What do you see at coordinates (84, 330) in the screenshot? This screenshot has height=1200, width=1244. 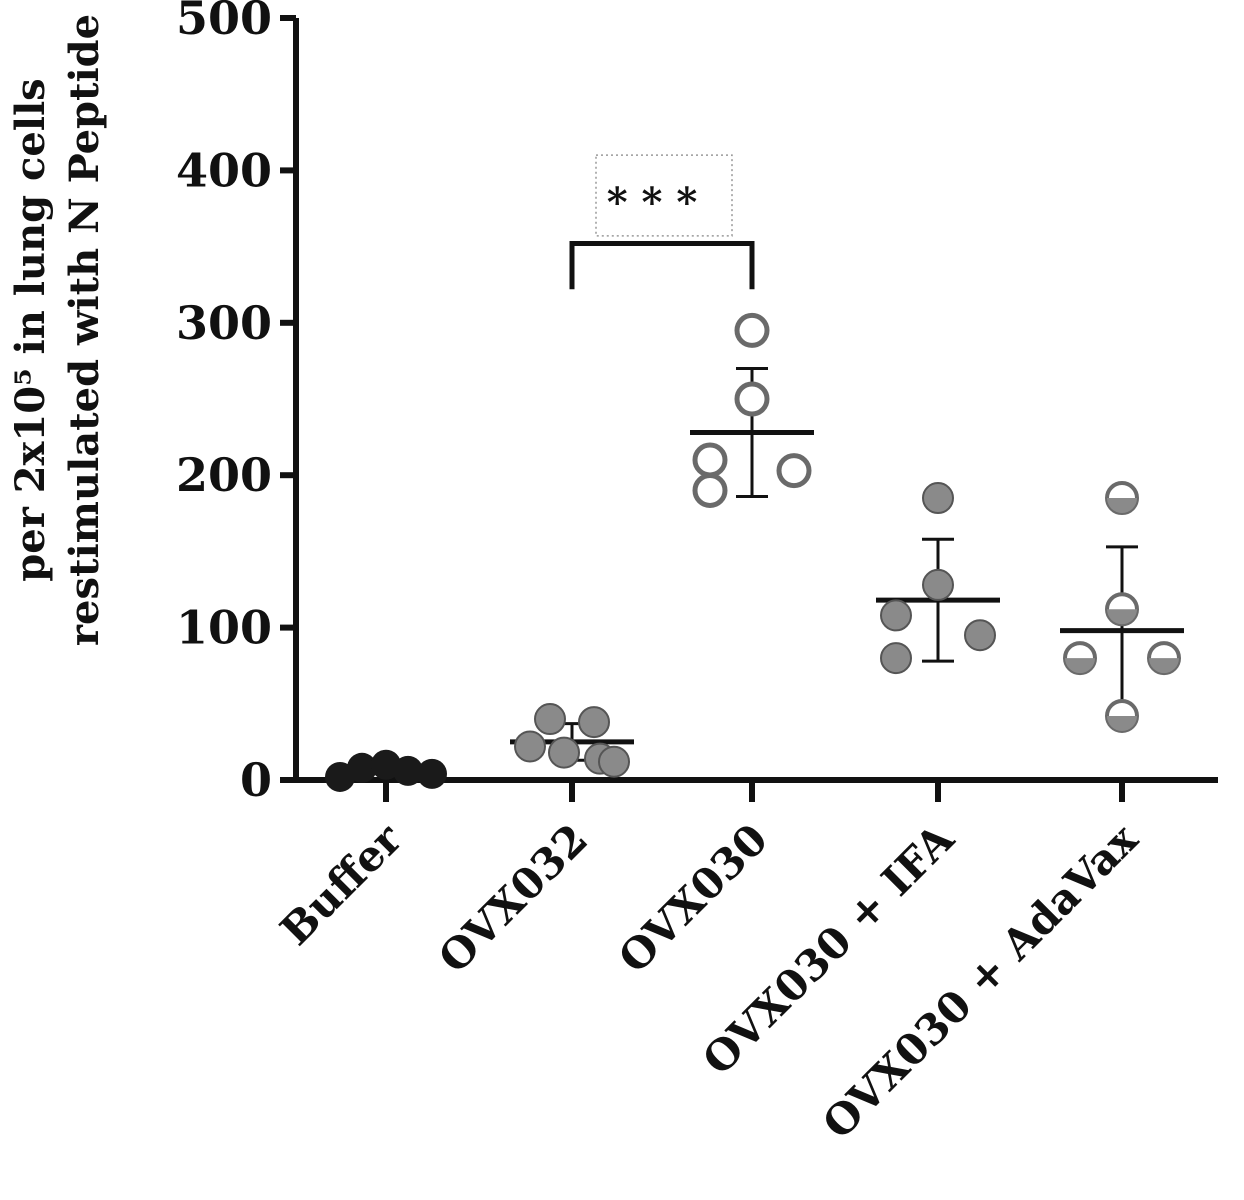 I see `y-axis-label-line: restimulated with N Peptide` at bounding box center [84, 330].